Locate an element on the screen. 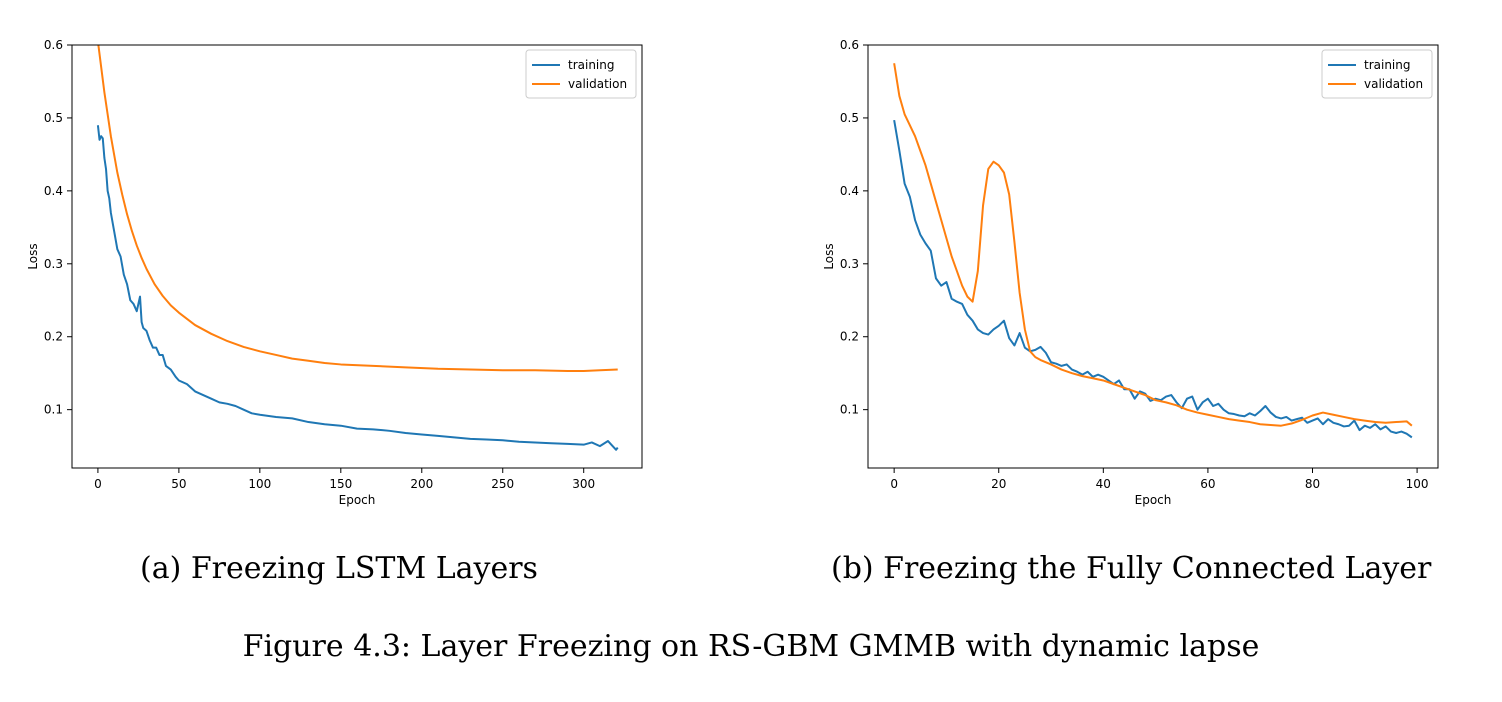  x-tick-label: 200 is located at coordinates (421, 484).